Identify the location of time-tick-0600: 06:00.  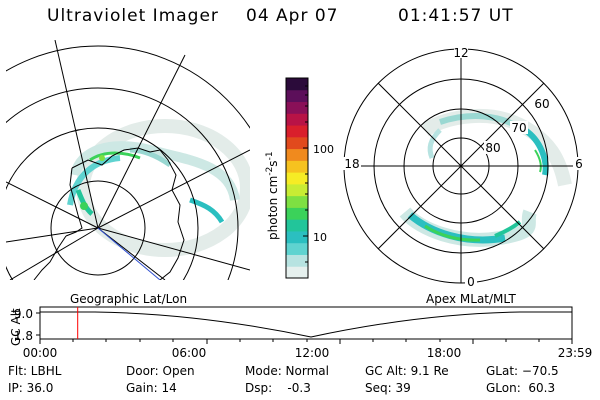
(189, 353).